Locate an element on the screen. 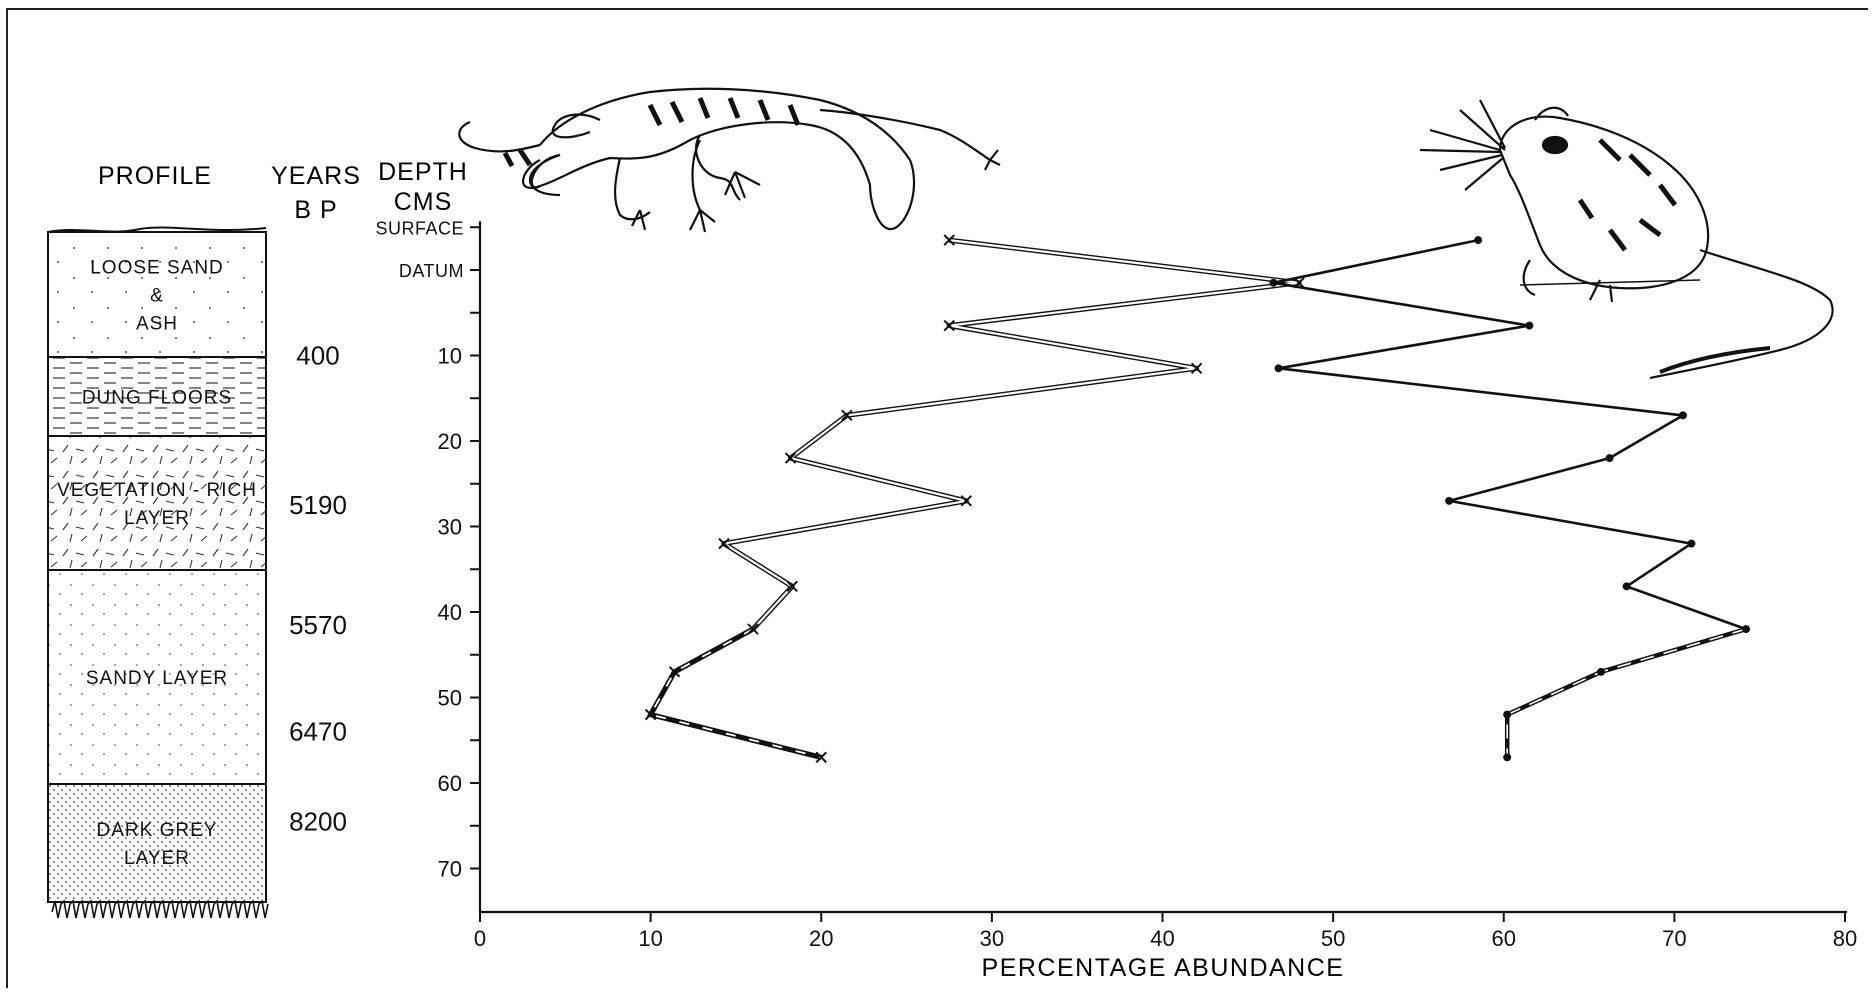 Image resolution: width=1874 pixels, height=992 pixels. profile-layer-label: & is located at coordinates (157, 296).